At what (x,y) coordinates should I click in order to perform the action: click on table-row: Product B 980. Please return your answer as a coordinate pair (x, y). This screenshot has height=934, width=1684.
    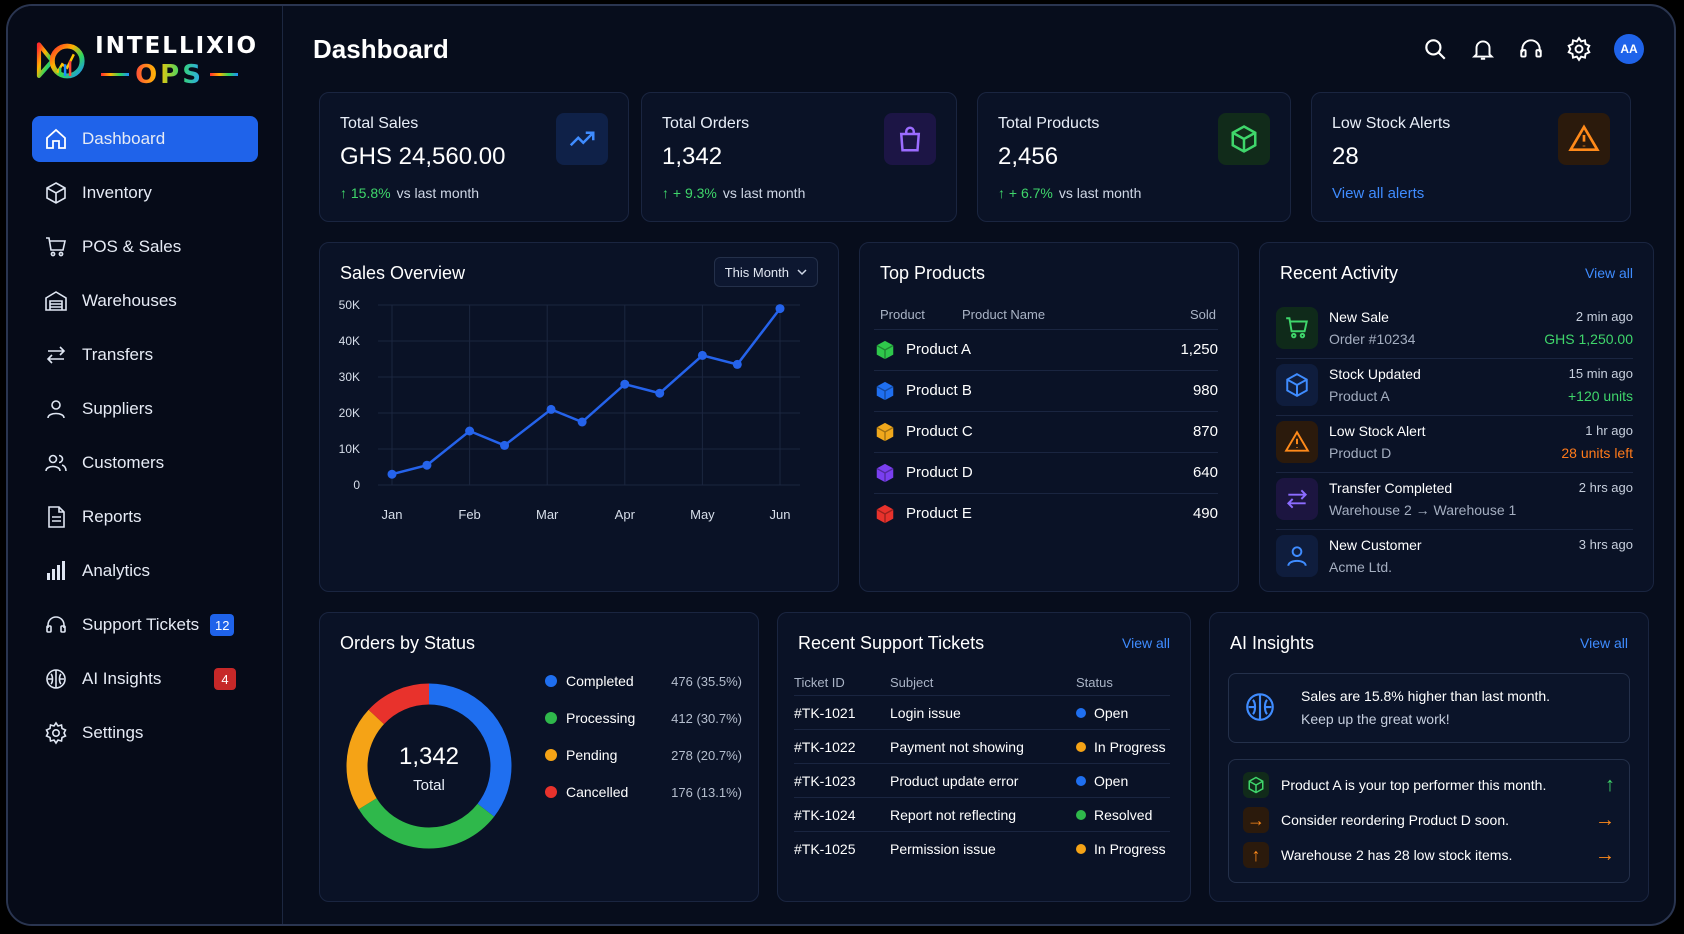
    Looking at the image, I should click on (1046, 390).